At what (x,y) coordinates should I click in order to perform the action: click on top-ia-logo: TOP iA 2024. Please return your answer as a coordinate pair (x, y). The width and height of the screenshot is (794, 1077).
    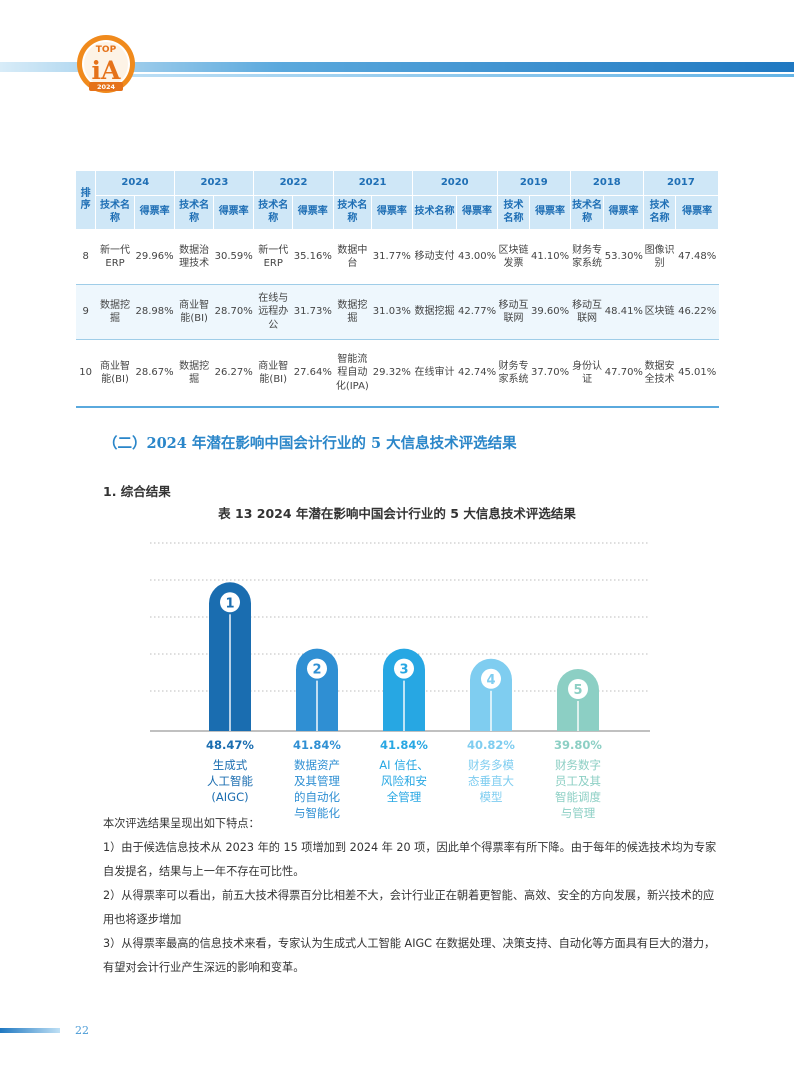
    Looking at the image, I should click on (106, 64).